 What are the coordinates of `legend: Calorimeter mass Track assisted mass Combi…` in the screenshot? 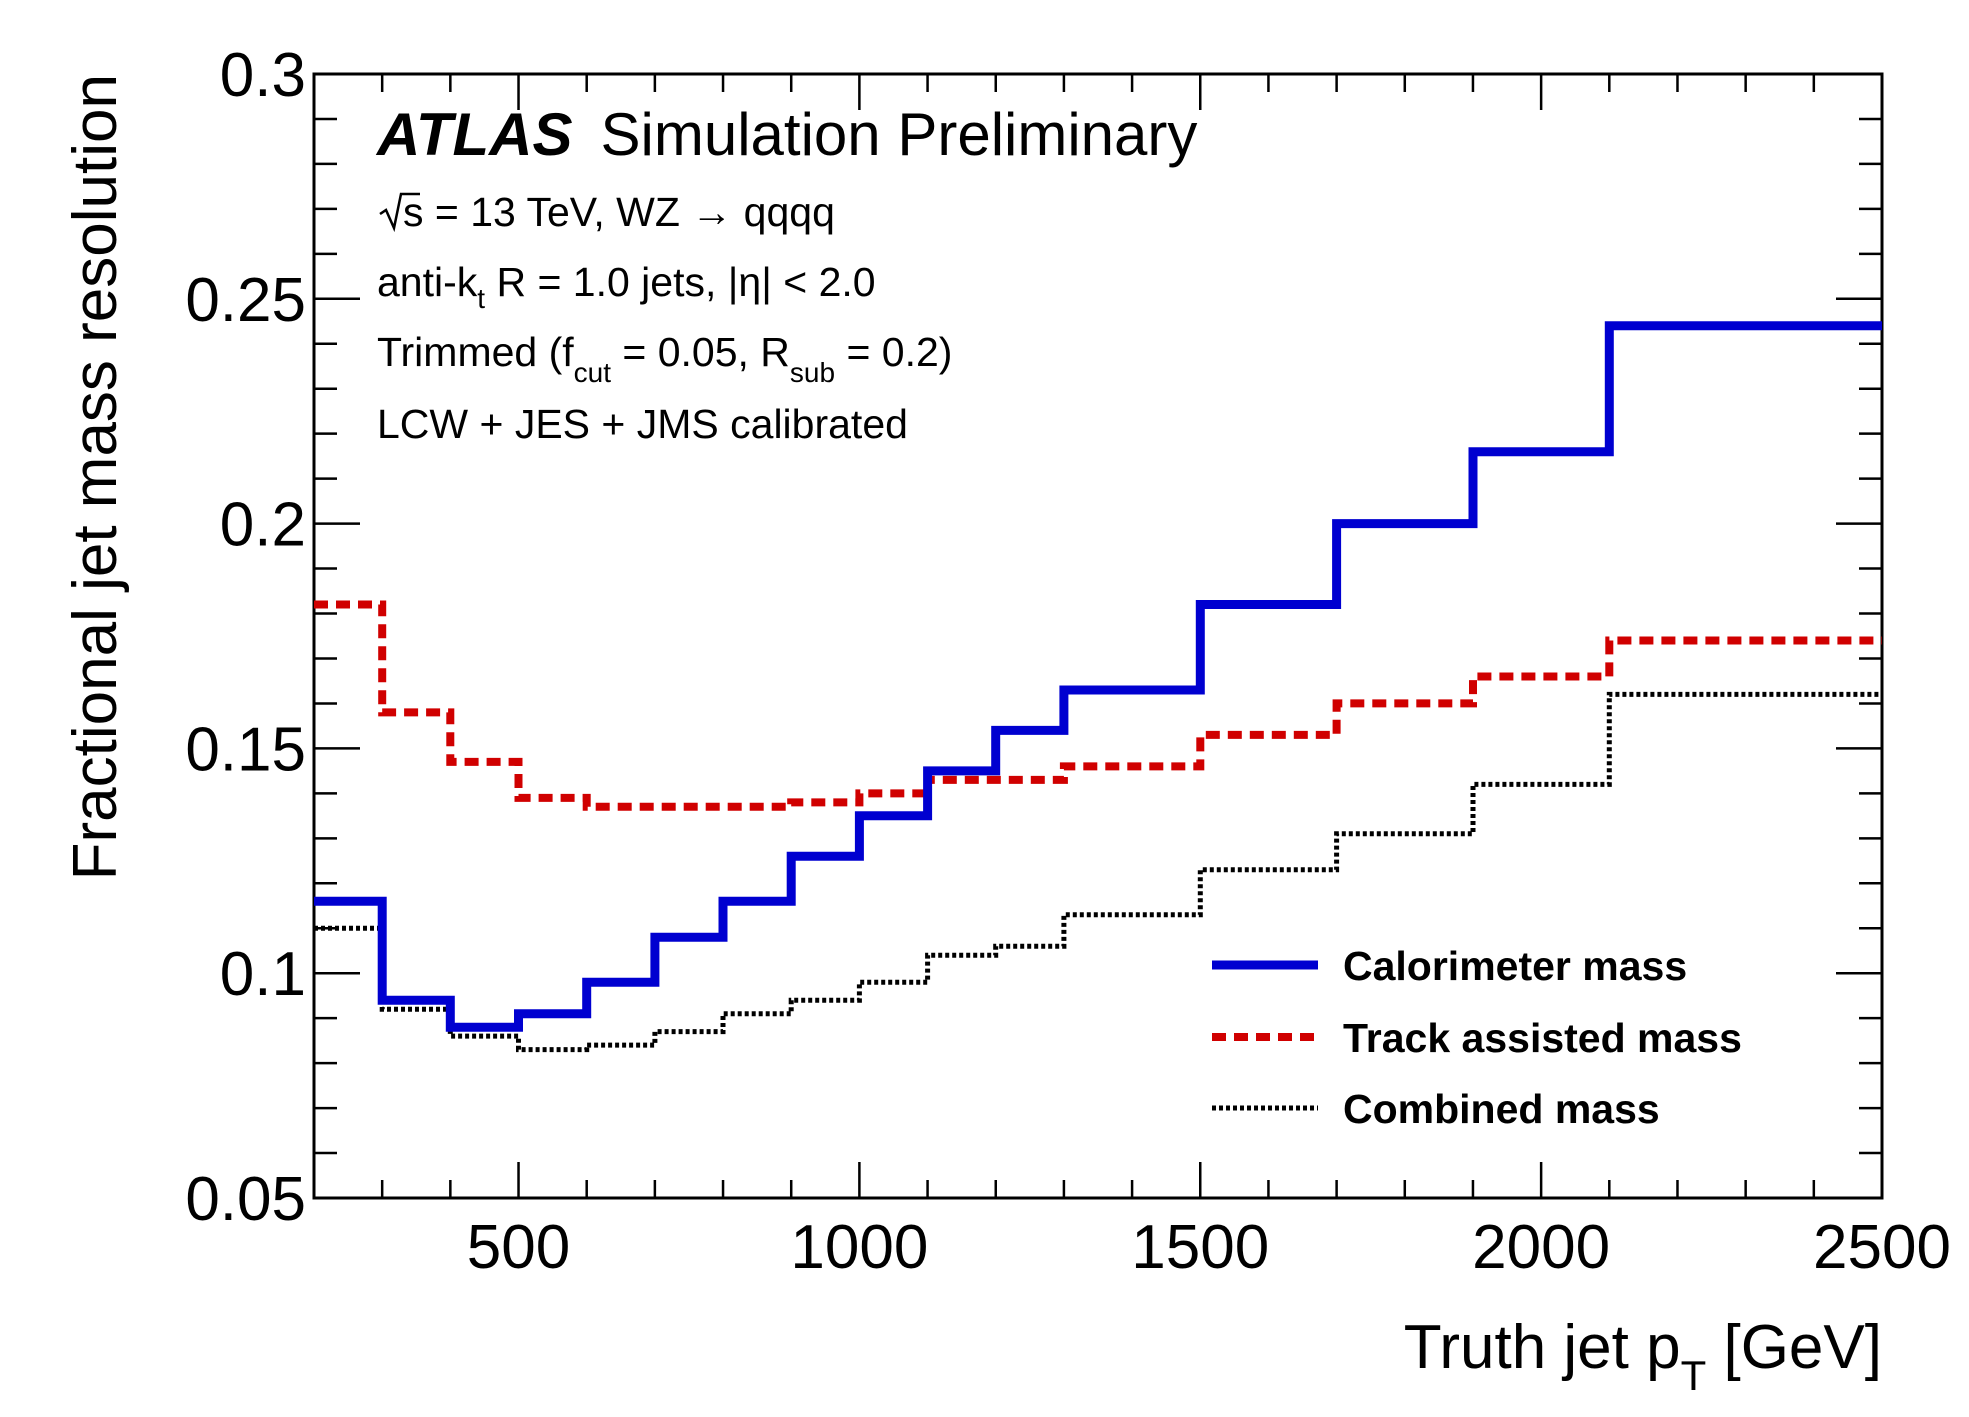 It's located at (1477, 1037).